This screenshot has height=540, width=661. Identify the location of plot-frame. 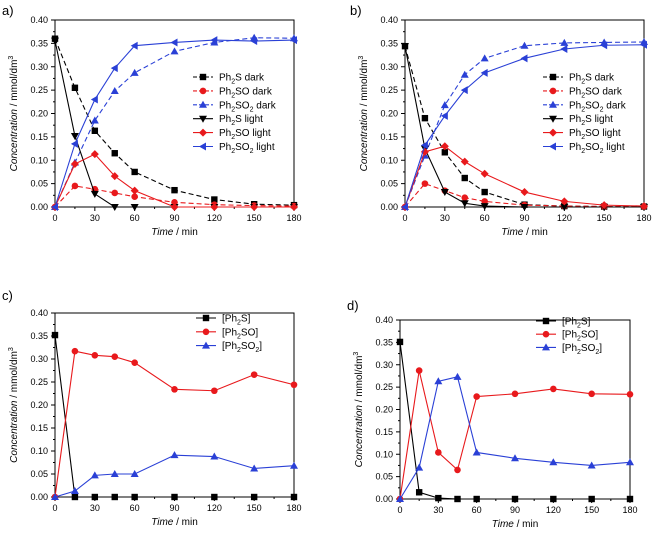
(174, 405).